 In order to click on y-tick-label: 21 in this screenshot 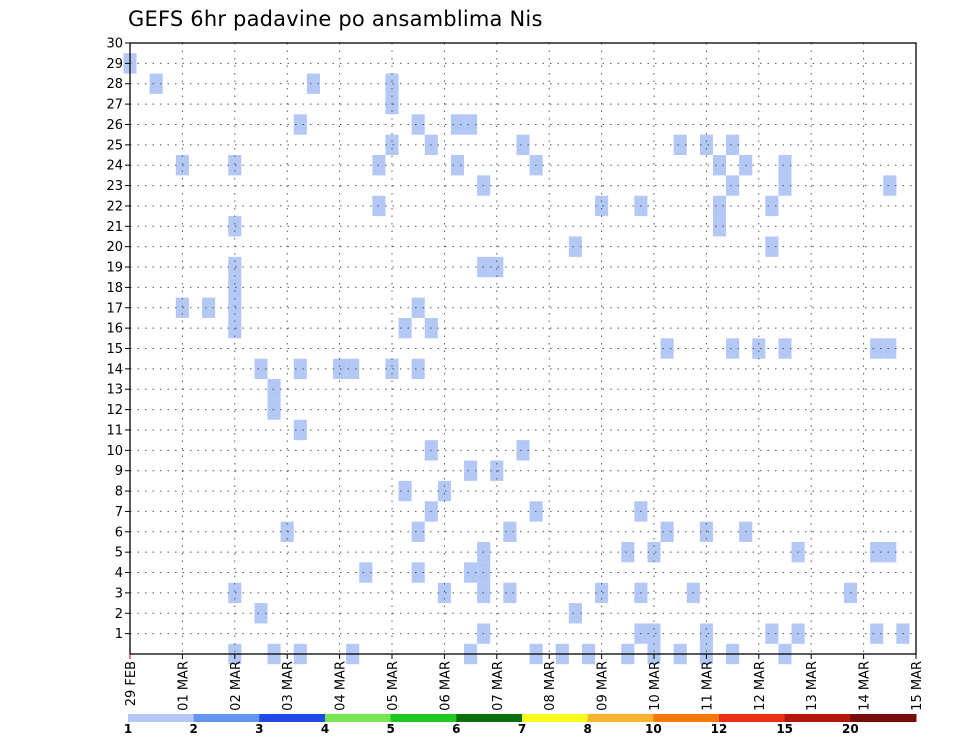, I will do `click(114, 227)`.